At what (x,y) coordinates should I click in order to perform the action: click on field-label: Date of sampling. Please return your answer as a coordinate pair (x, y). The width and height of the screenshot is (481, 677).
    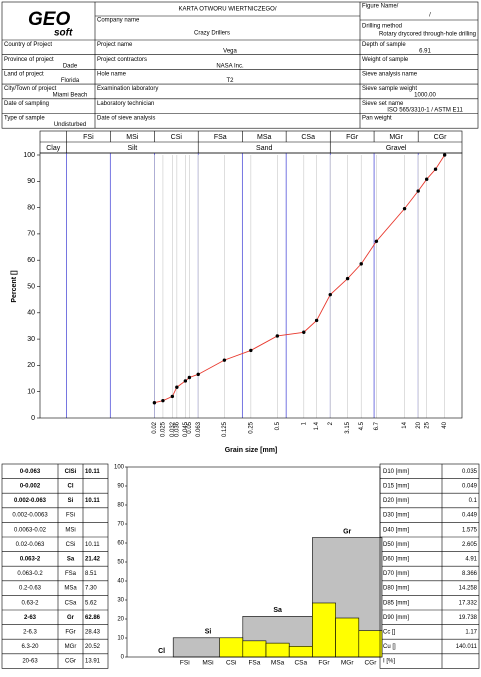
    Looking at the image, I should click on (26, 104).